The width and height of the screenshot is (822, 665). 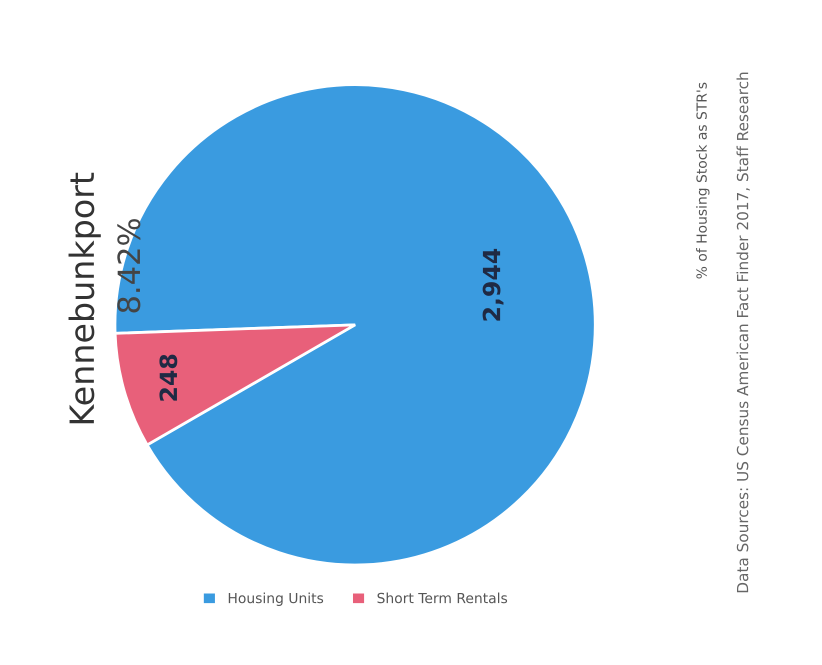 I want to click on data-label: 2,944, so click(x=493, y=284).